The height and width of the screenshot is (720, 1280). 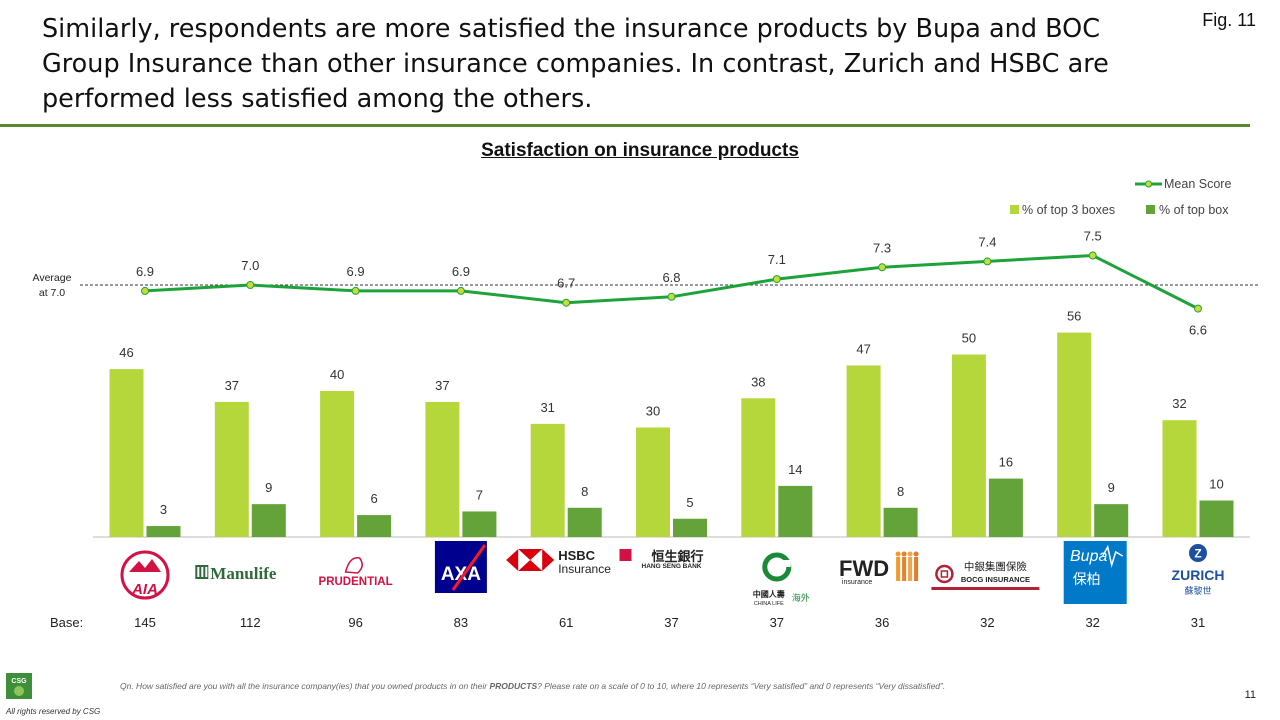 I want to click on mean-label-7: 7.3, so click(x=882, y=247).